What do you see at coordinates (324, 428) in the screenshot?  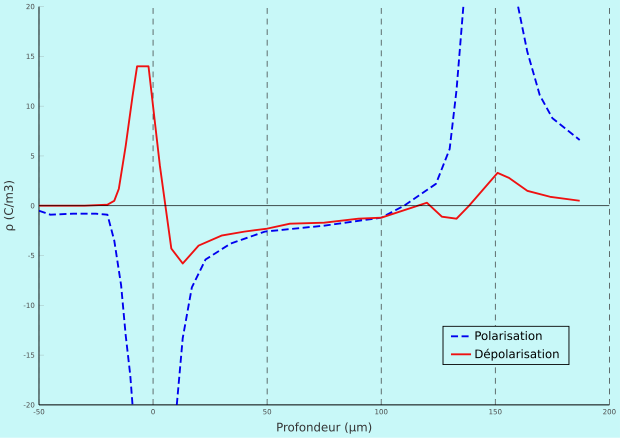 I see `x-axis-title: Profondeur (μm)` at bounding box center [324, 428].